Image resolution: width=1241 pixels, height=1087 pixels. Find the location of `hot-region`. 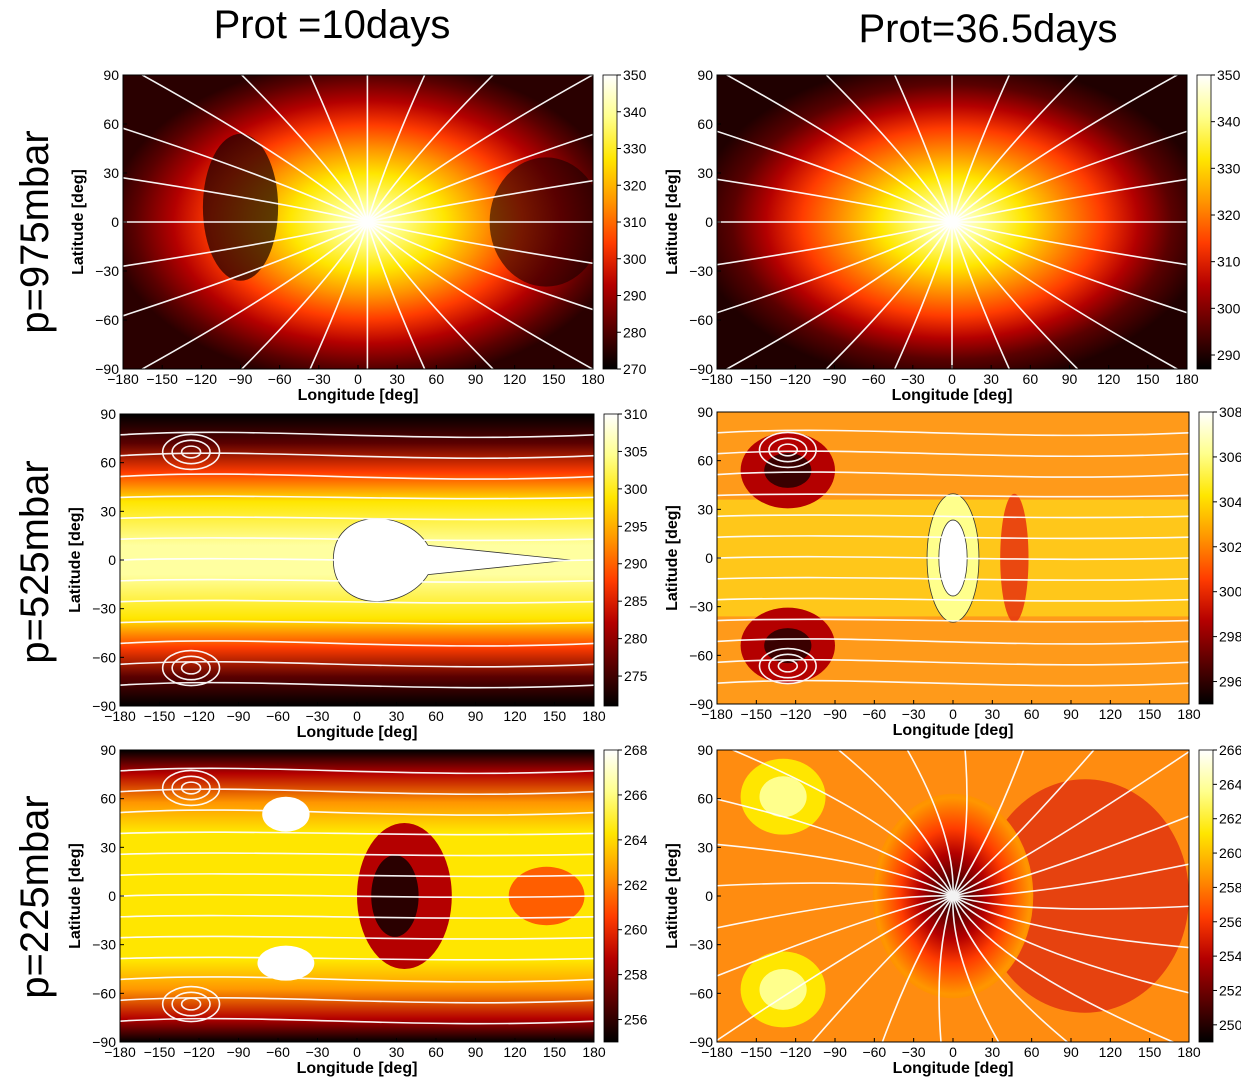

hot-region is located at coordinates (286, 963).